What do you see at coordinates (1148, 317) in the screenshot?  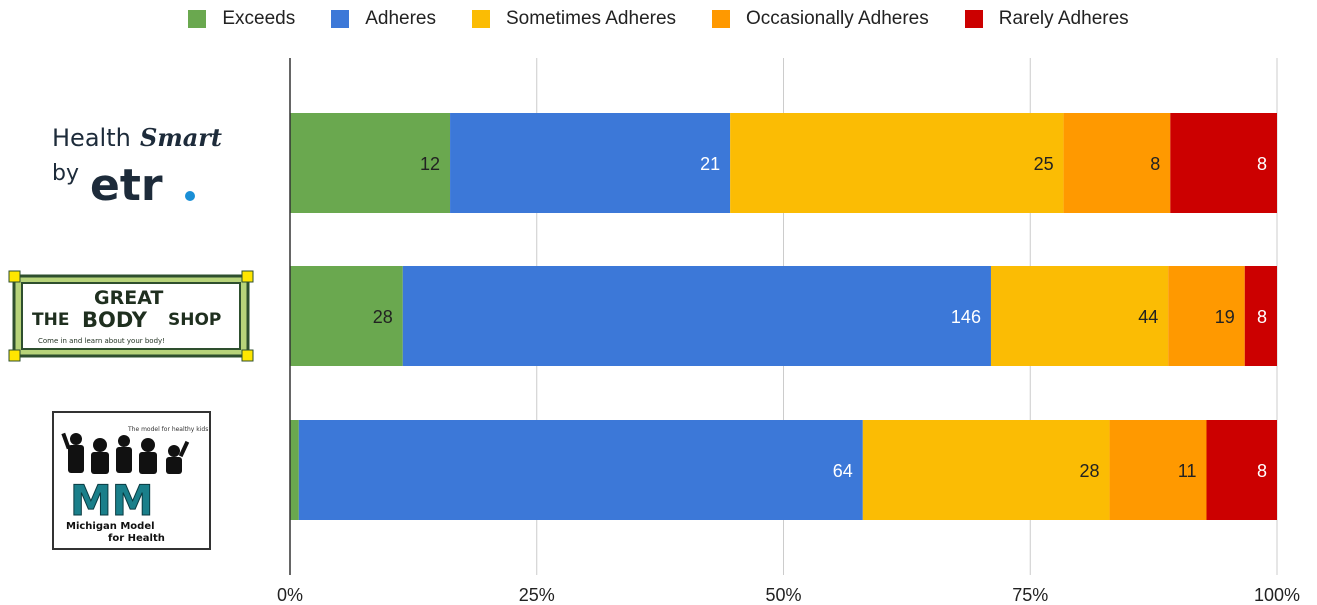 I see `data-label: 44` at bounding box center [1148, 317].